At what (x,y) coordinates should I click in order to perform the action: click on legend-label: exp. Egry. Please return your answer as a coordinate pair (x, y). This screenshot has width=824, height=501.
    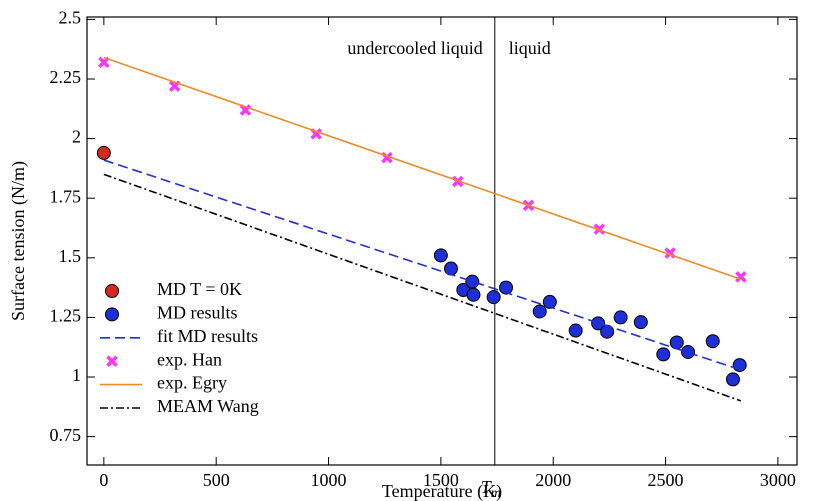
    Looking at the image, I should click on (192, 383).